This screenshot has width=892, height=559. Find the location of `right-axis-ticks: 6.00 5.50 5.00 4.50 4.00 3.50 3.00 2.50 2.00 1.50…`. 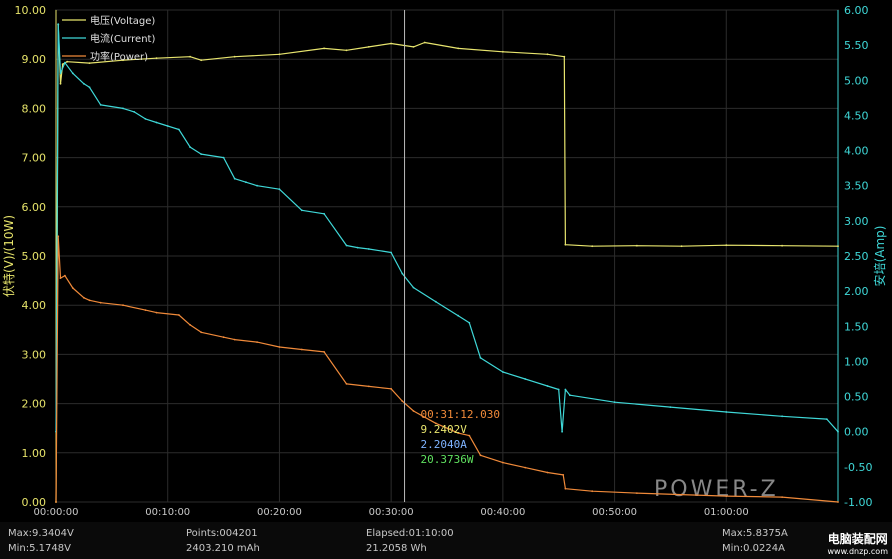

right-axis-ticks: 6.00 5.50 5.00 4.50 4.00 3.50 3.00 2.50 2.00 1.50… is located at coordinates (858, 256).